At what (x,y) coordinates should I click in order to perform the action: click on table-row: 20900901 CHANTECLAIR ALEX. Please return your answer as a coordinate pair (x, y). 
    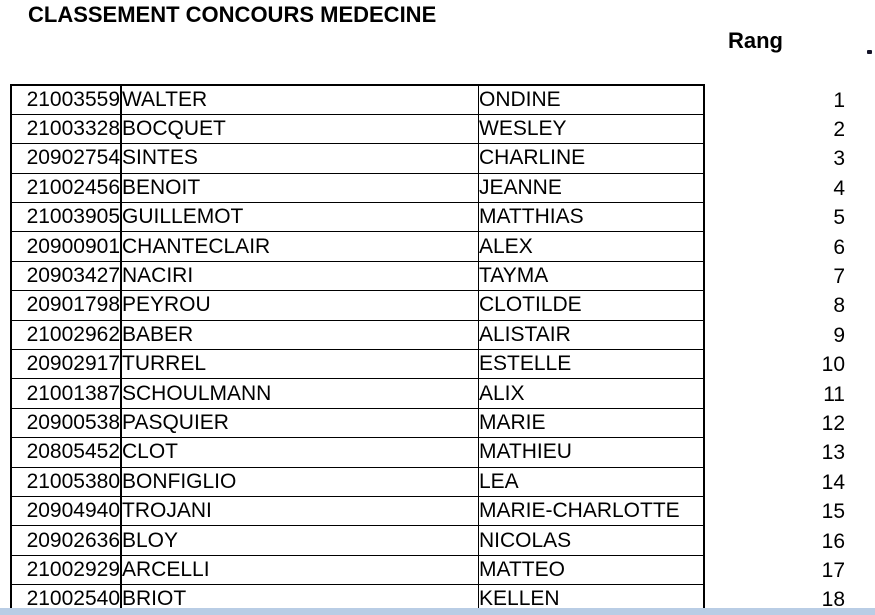
    Looking at the image, I should click on (357, 246).